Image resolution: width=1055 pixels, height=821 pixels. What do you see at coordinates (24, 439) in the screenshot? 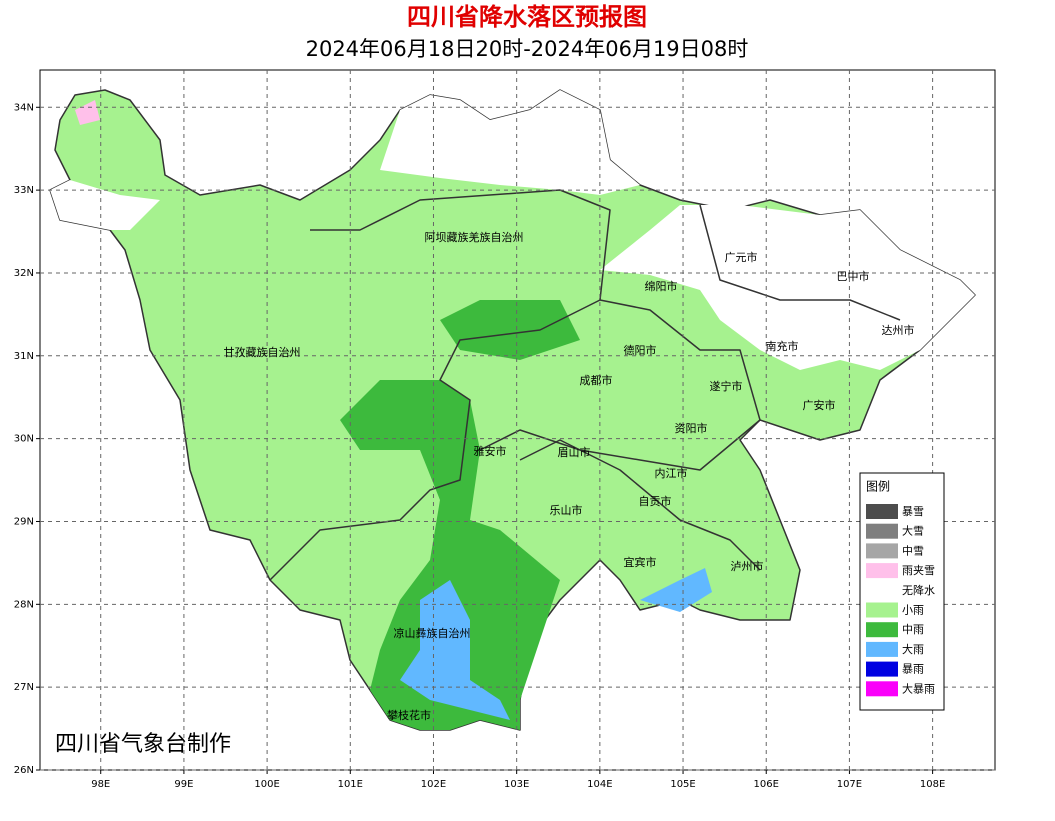
I see `y-tick-label: 30N` at bounding box center [24, 439].